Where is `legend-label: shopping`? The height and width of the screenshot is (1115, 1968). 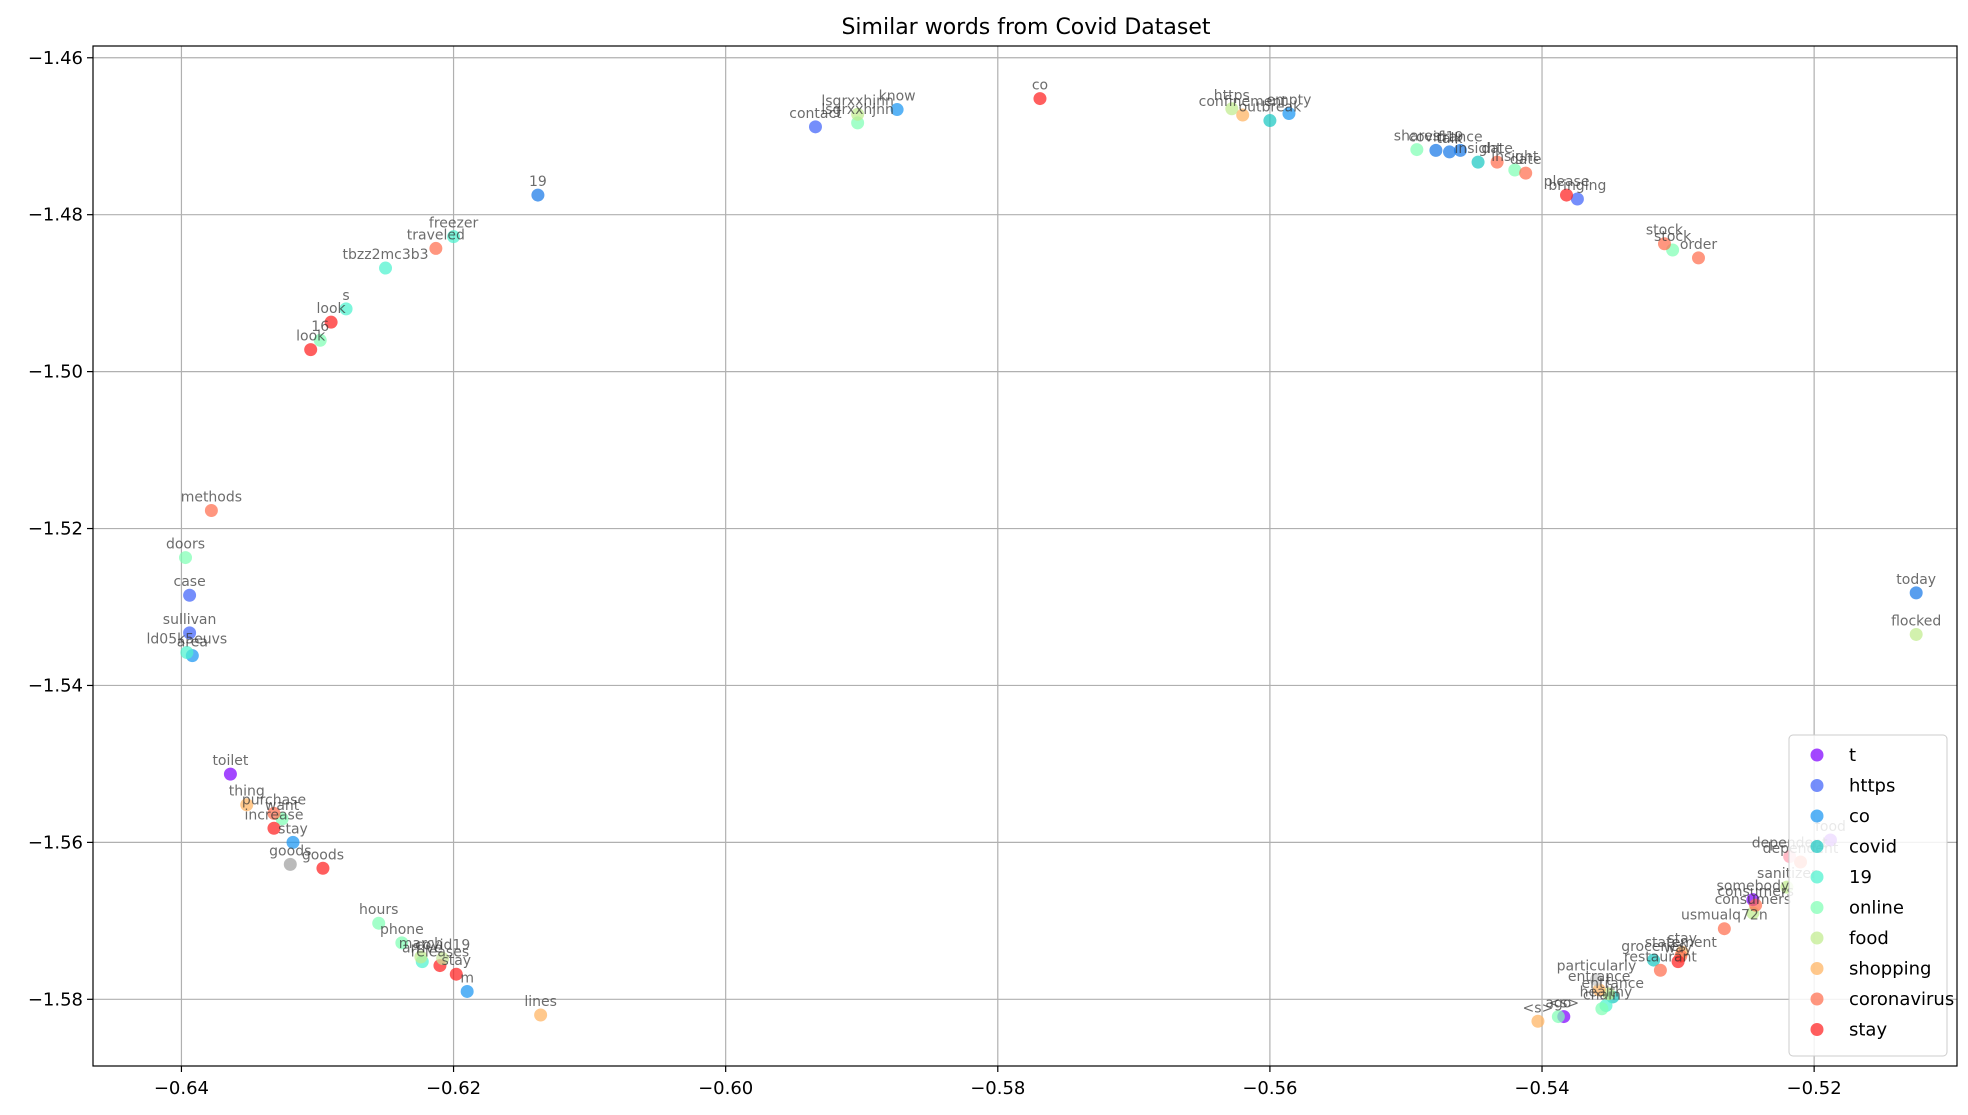 legend-label: shopping is located at coordinates (1890, 969).